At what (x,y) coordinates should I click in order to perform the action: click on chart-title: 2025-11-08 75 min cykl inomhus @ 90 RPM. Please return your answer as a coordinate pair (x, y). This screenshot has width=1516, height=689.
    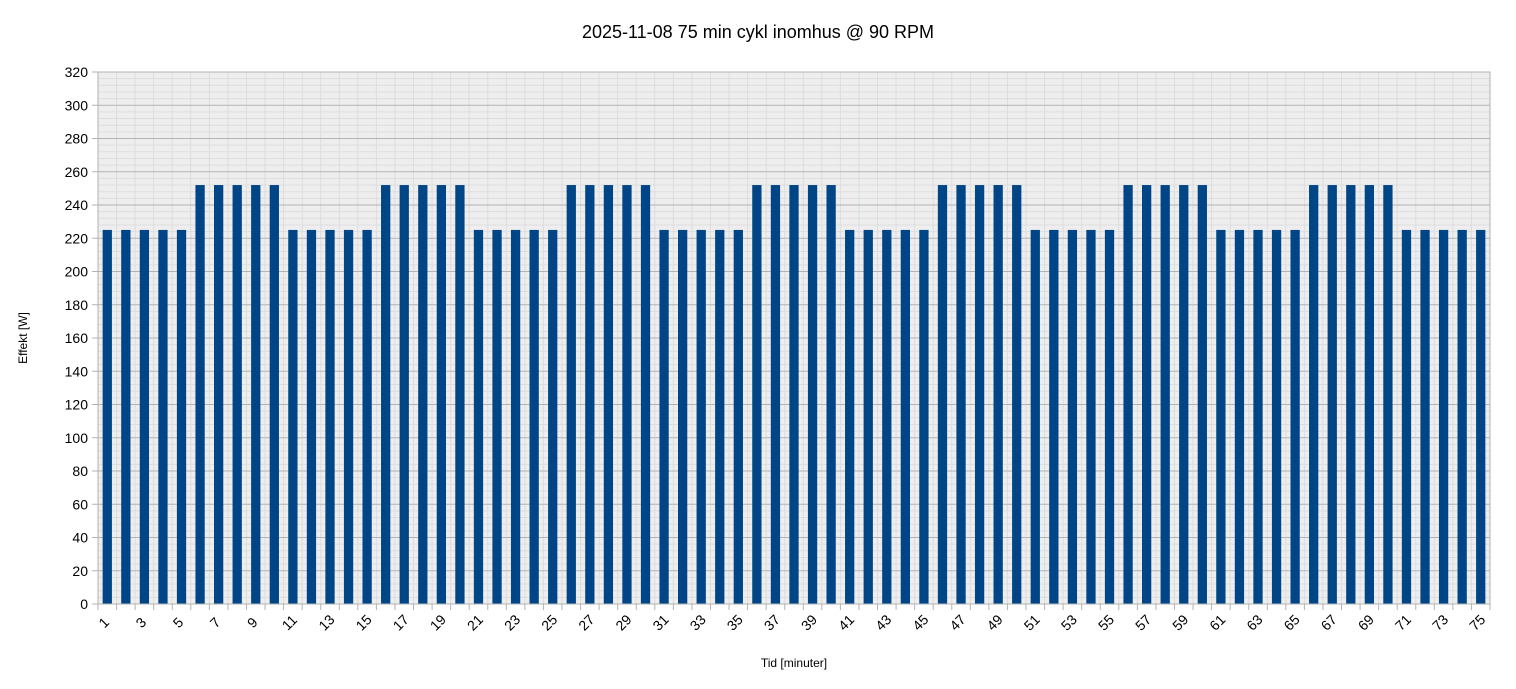
    Looking at the image, I should click on (758, 32).